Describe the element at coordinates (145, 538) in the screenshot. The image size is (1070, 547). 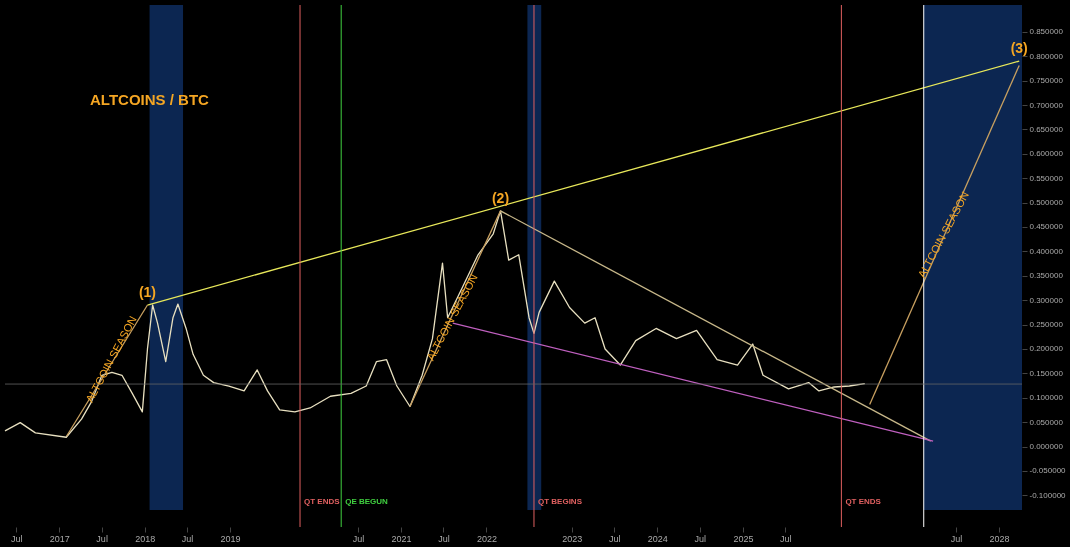
I see `x-tick-label: 2018` at that location.